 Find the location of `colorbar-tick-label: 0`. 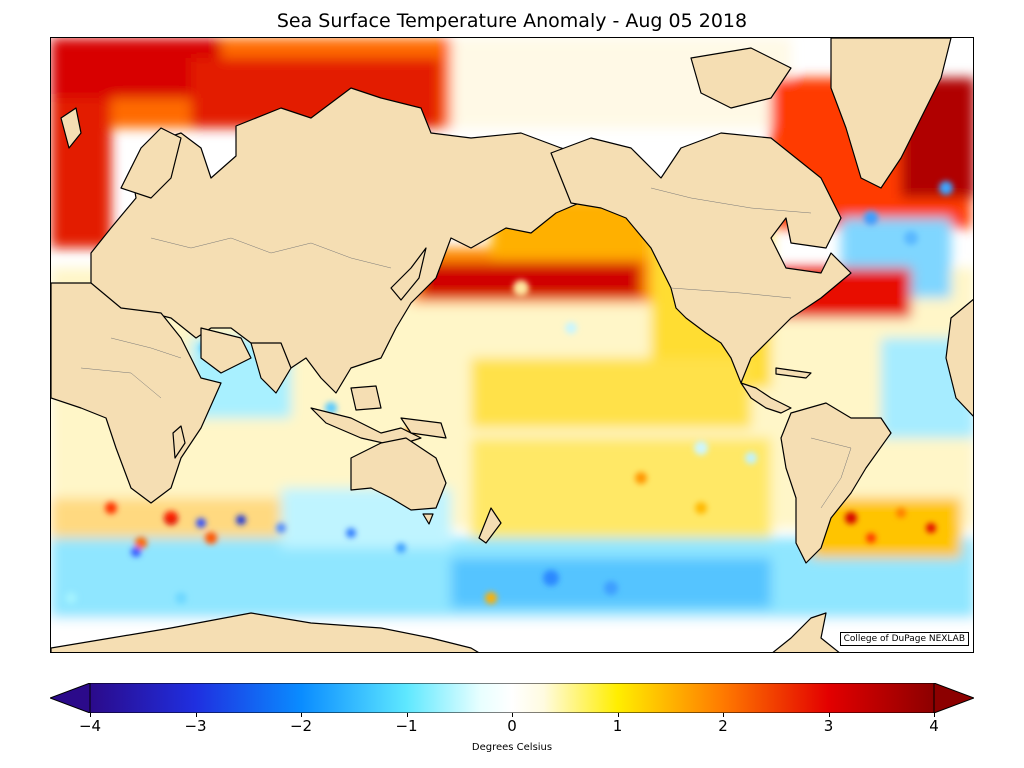

colorbar-tick-label: 0 is located at coordinates (512, 726).